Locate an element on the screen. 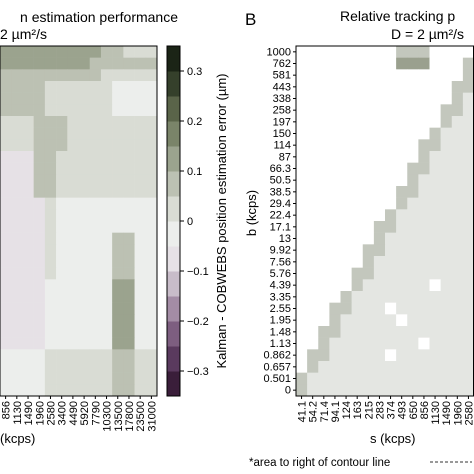  colorbar-tick-label: −0.3 is located at coordinates (198, 372).